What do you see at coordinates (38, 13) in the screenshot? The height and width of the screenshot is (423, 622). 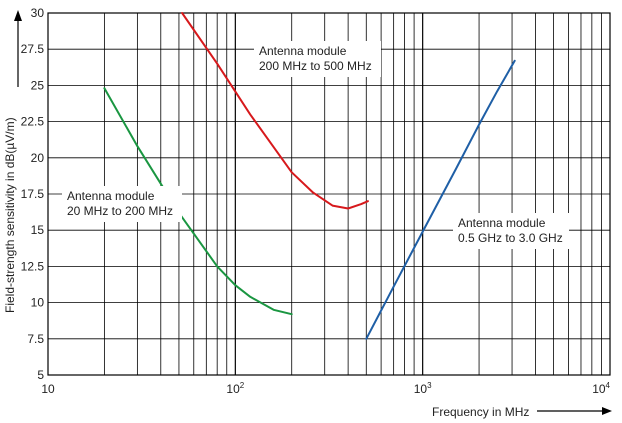 I see `y-tick-label: 30` at bounding box center [38, 13].